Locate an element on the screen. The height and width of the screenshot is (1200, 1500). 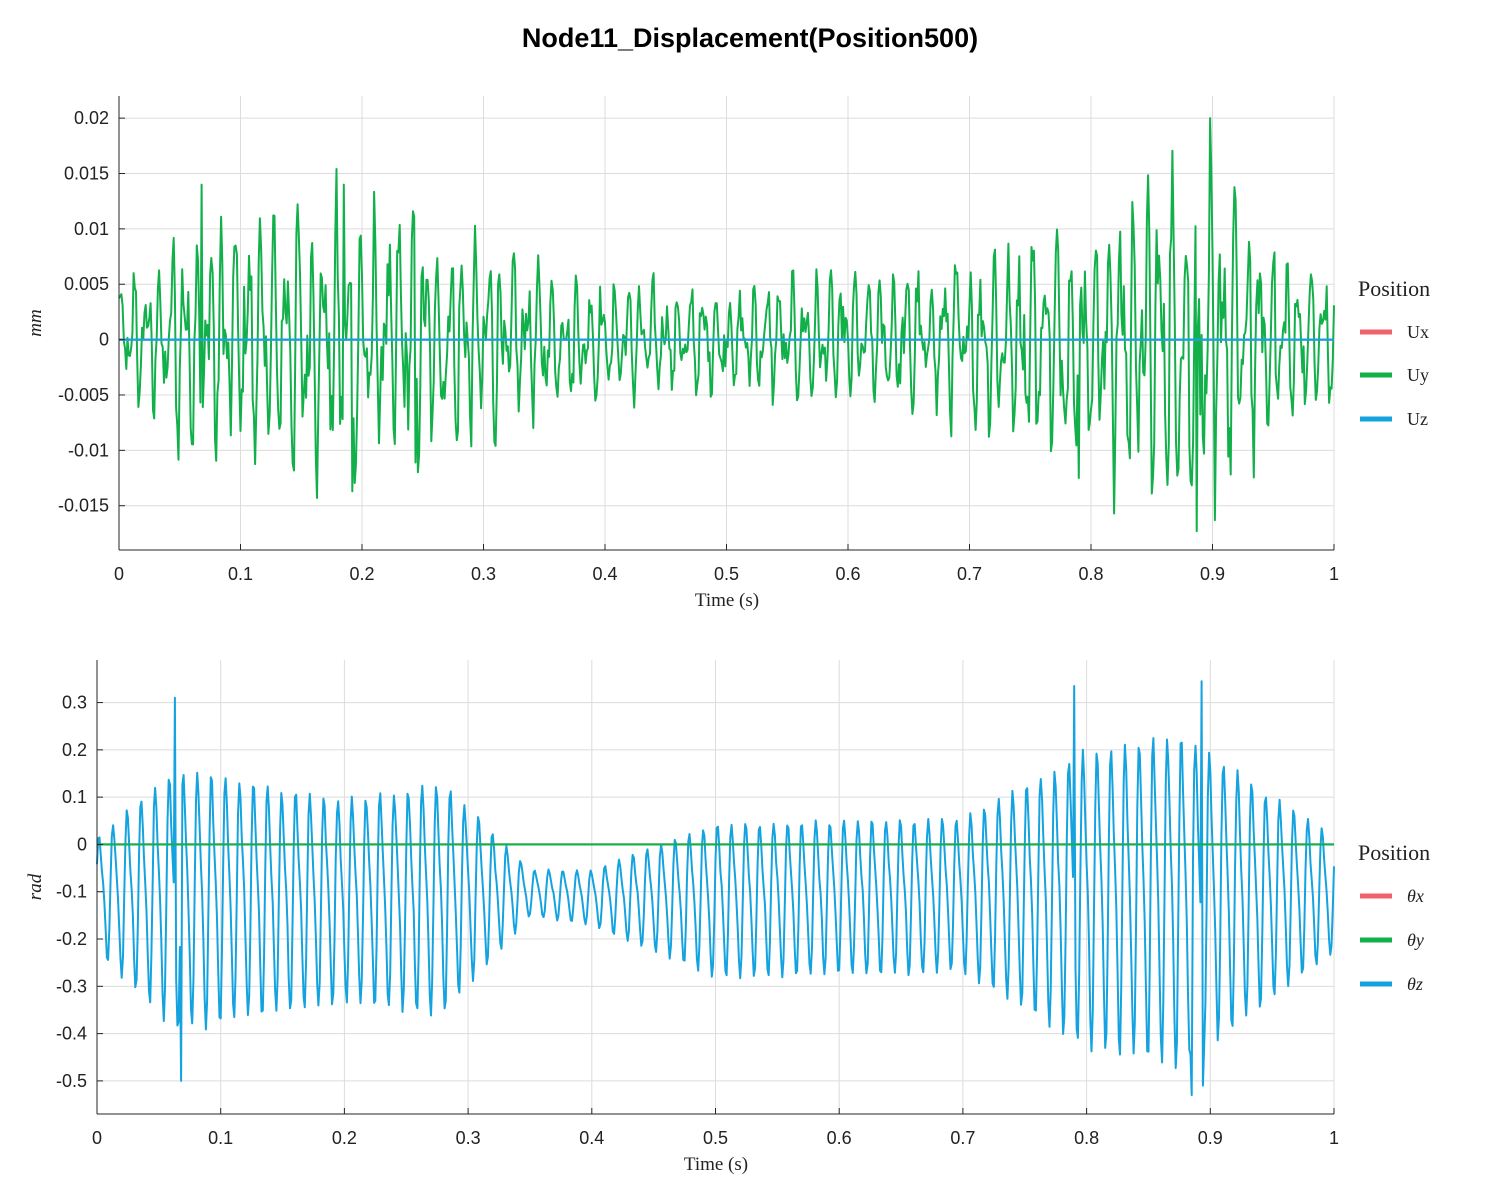
y-tick-label: -0.5 is located at coordinates (71, 1081).